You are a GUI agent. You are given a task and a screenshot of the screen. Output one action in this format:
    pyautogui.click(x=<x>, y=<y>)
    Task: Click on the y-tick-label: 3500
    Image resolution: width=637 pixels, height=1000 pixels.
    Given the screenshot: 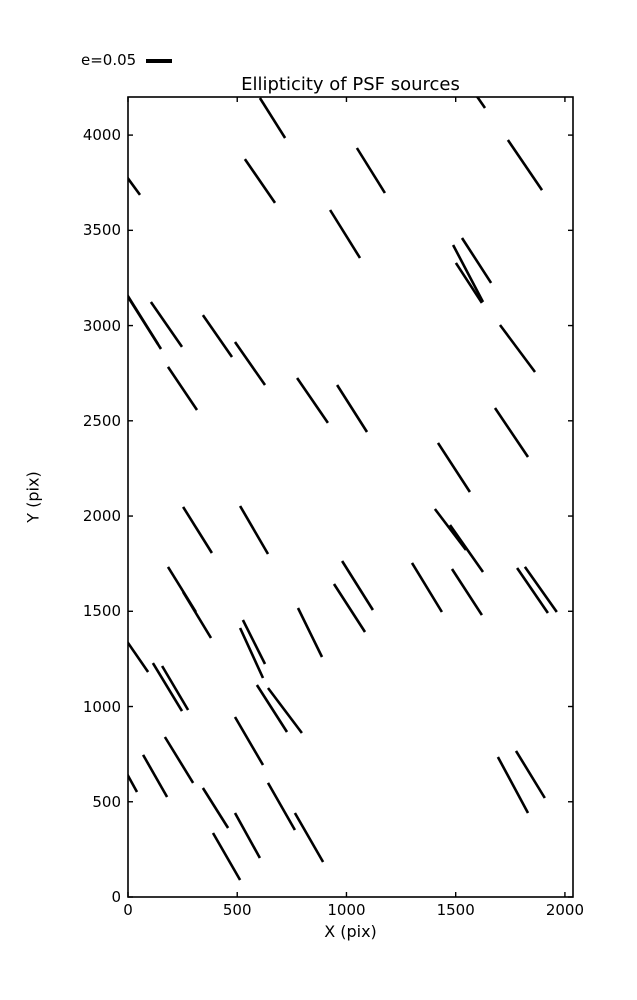 What is the action you would take?
    pyautogui.click(x=101, y=230)
    